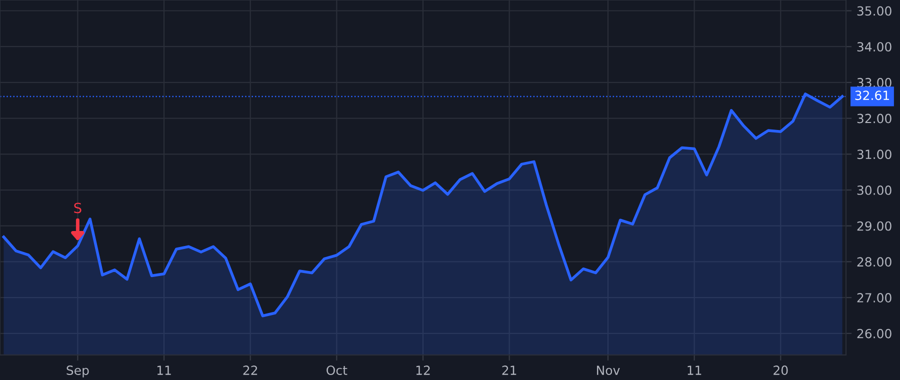 The width and height of the screenshot is (900, 380). What do you see at coordinates (509, 370) in the screenshot?
I see `x-tick-label: 21` at bounding box center [509, 370].